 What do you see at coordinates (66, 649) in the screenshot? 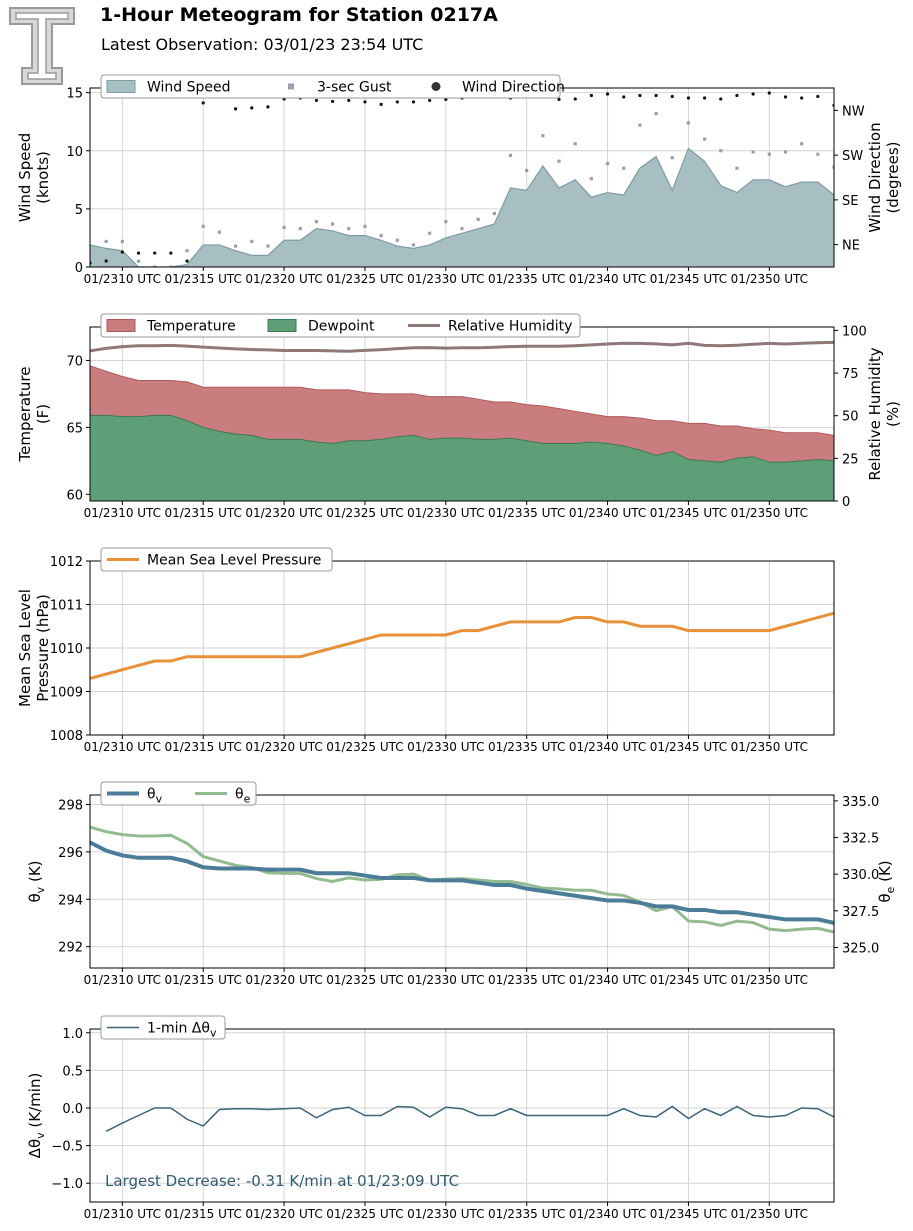
I see `y-tick-label: 1010` at bounding box center [66, 649].